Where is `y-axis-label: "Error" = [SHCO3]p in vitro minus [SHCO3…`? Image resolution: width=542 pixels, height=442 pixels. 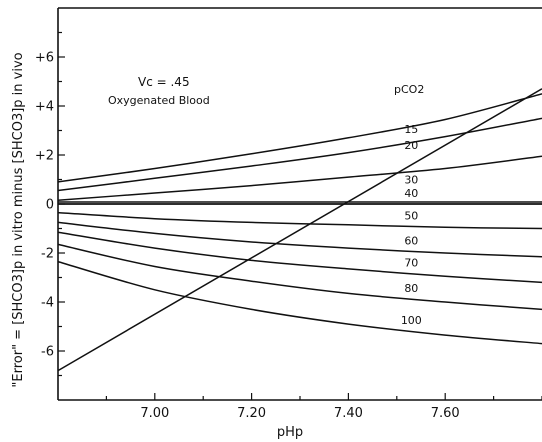 y-axis-label: "Error" = [SHCO3]p in vitro minus [SHCO3… is located at coordinates (18, 219).